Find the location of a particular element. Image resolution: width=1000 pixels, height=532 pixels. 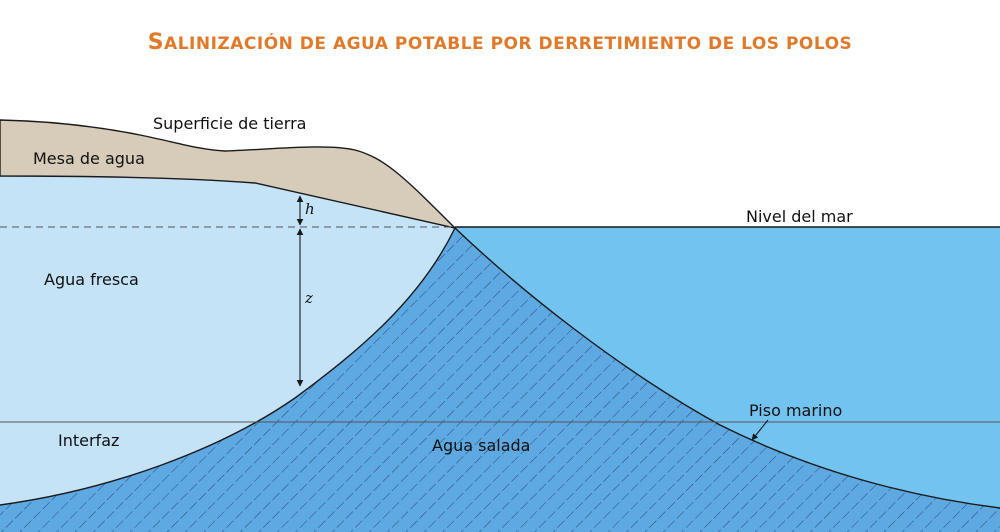

label-salt-water: Agua salada is located at coordinates (481, 445).